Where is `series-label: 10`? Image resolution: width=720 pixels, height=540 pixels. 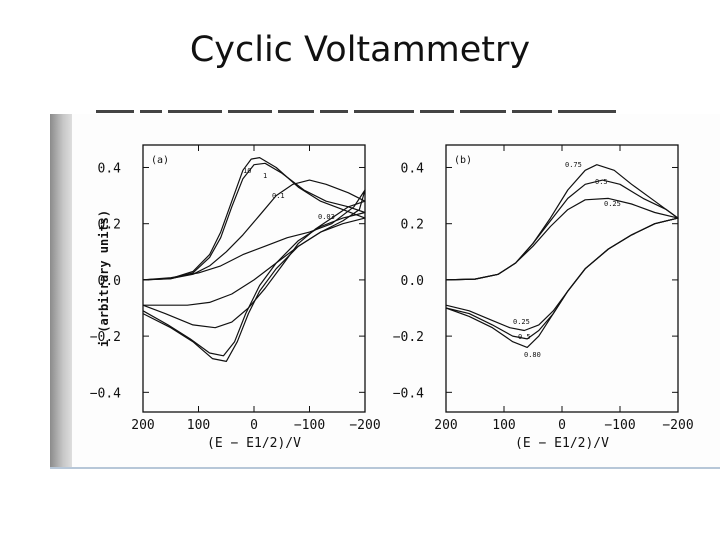
series-label: 10 is located at coordinates (247, 171).